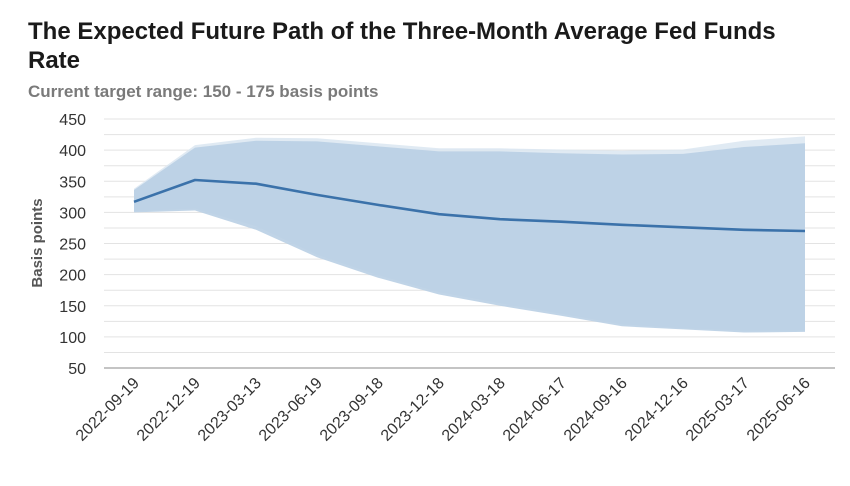 This screenshot has width=850, height=486. I want to click on y-tick-label: 300, so click(72, 213).